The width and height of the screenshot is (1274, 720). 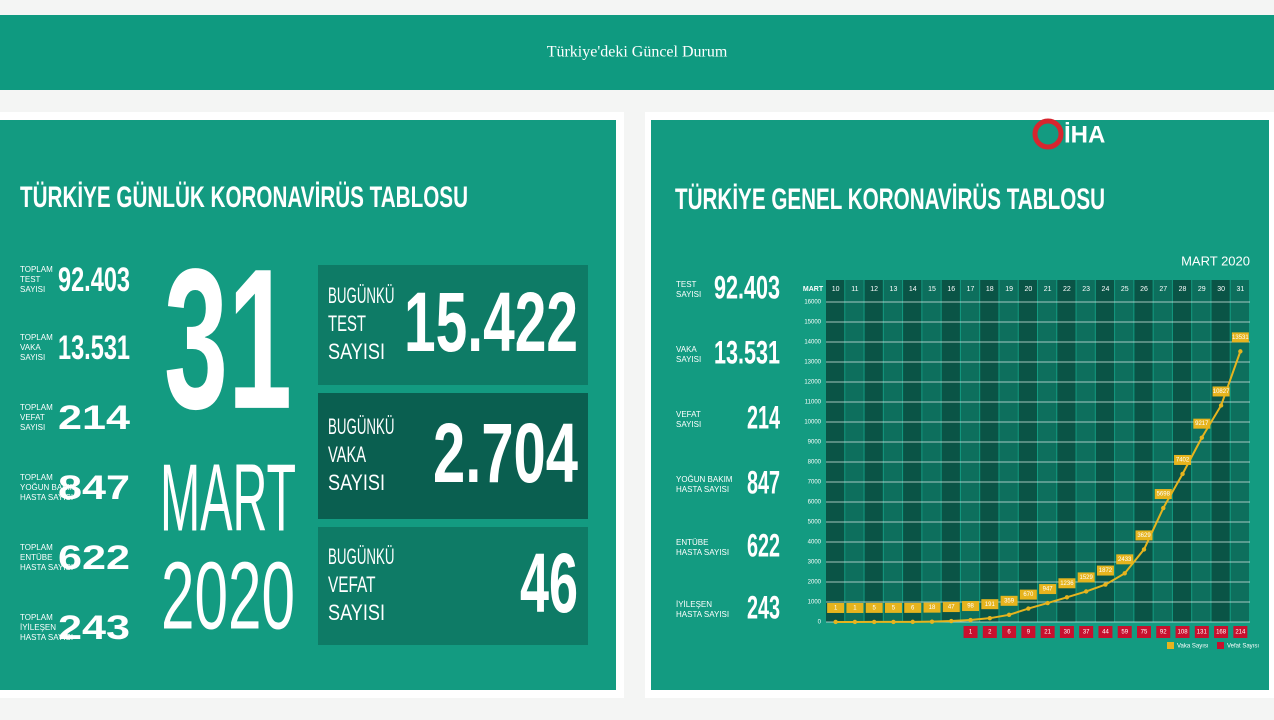 I want to click on case-label: 18, so click(x=932, y=608).